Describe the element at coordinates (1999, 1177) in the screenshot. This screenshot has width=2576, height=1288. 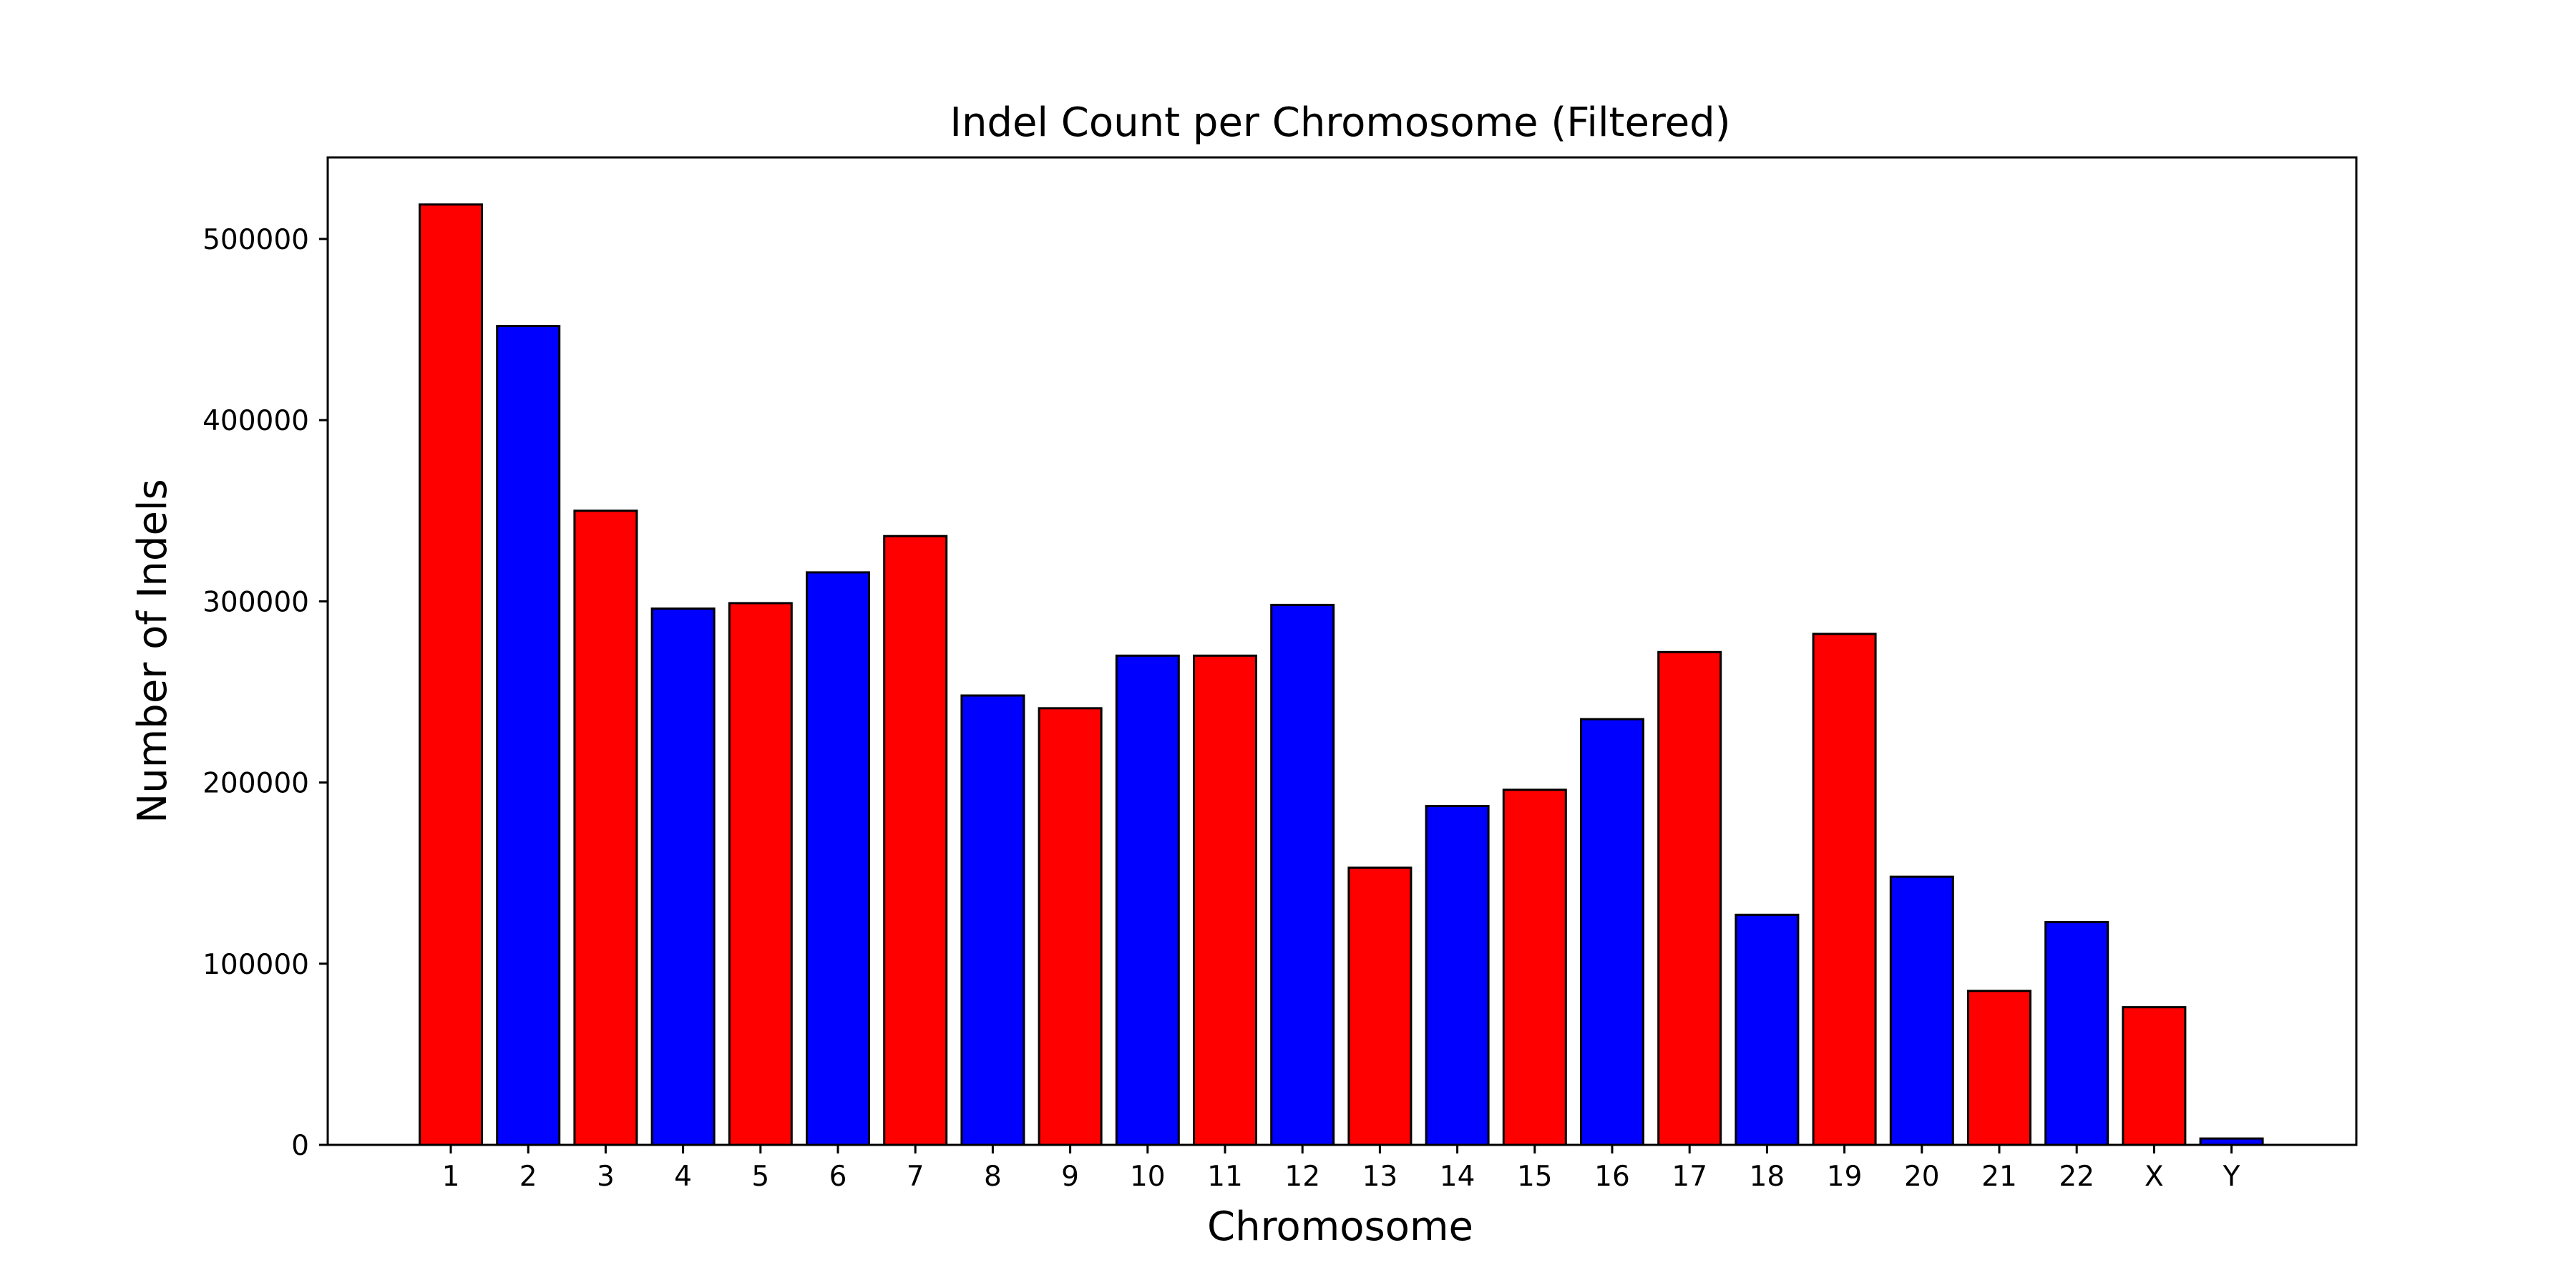
I see `x-tick-label: 21` at that location.